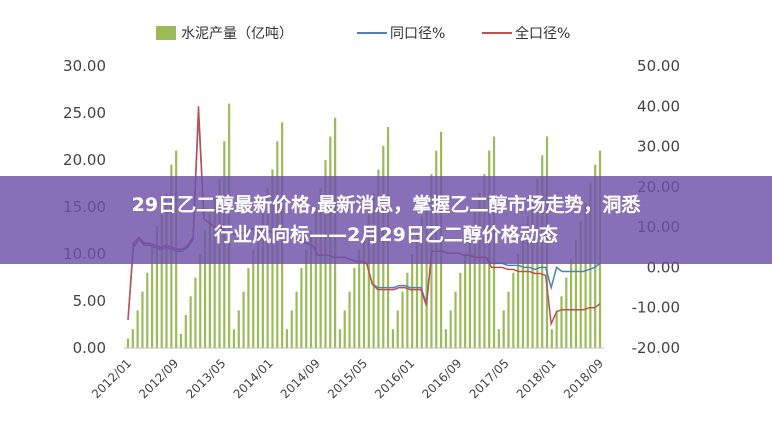 The height and width of the screenshot is (438, 772). What do you see at coordinates (89, 301) in the screenshot?
I see `y-left-tick-label: 5.00` at bounding box center [89, 301].